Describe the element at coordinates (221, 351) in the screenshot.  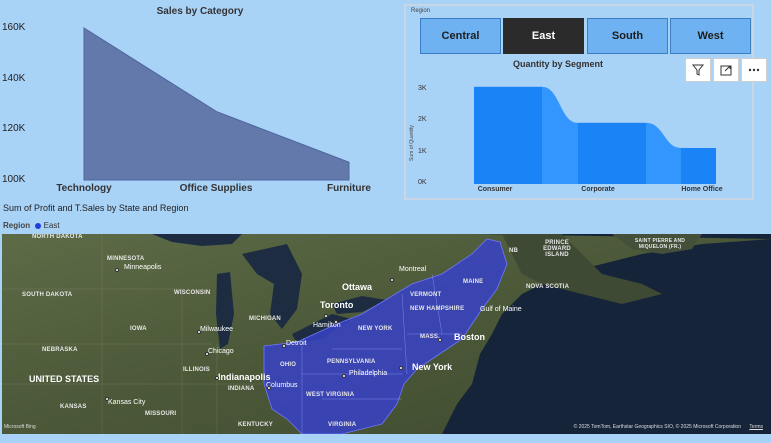
I see `map-label-chicago: Chicago` at that location.